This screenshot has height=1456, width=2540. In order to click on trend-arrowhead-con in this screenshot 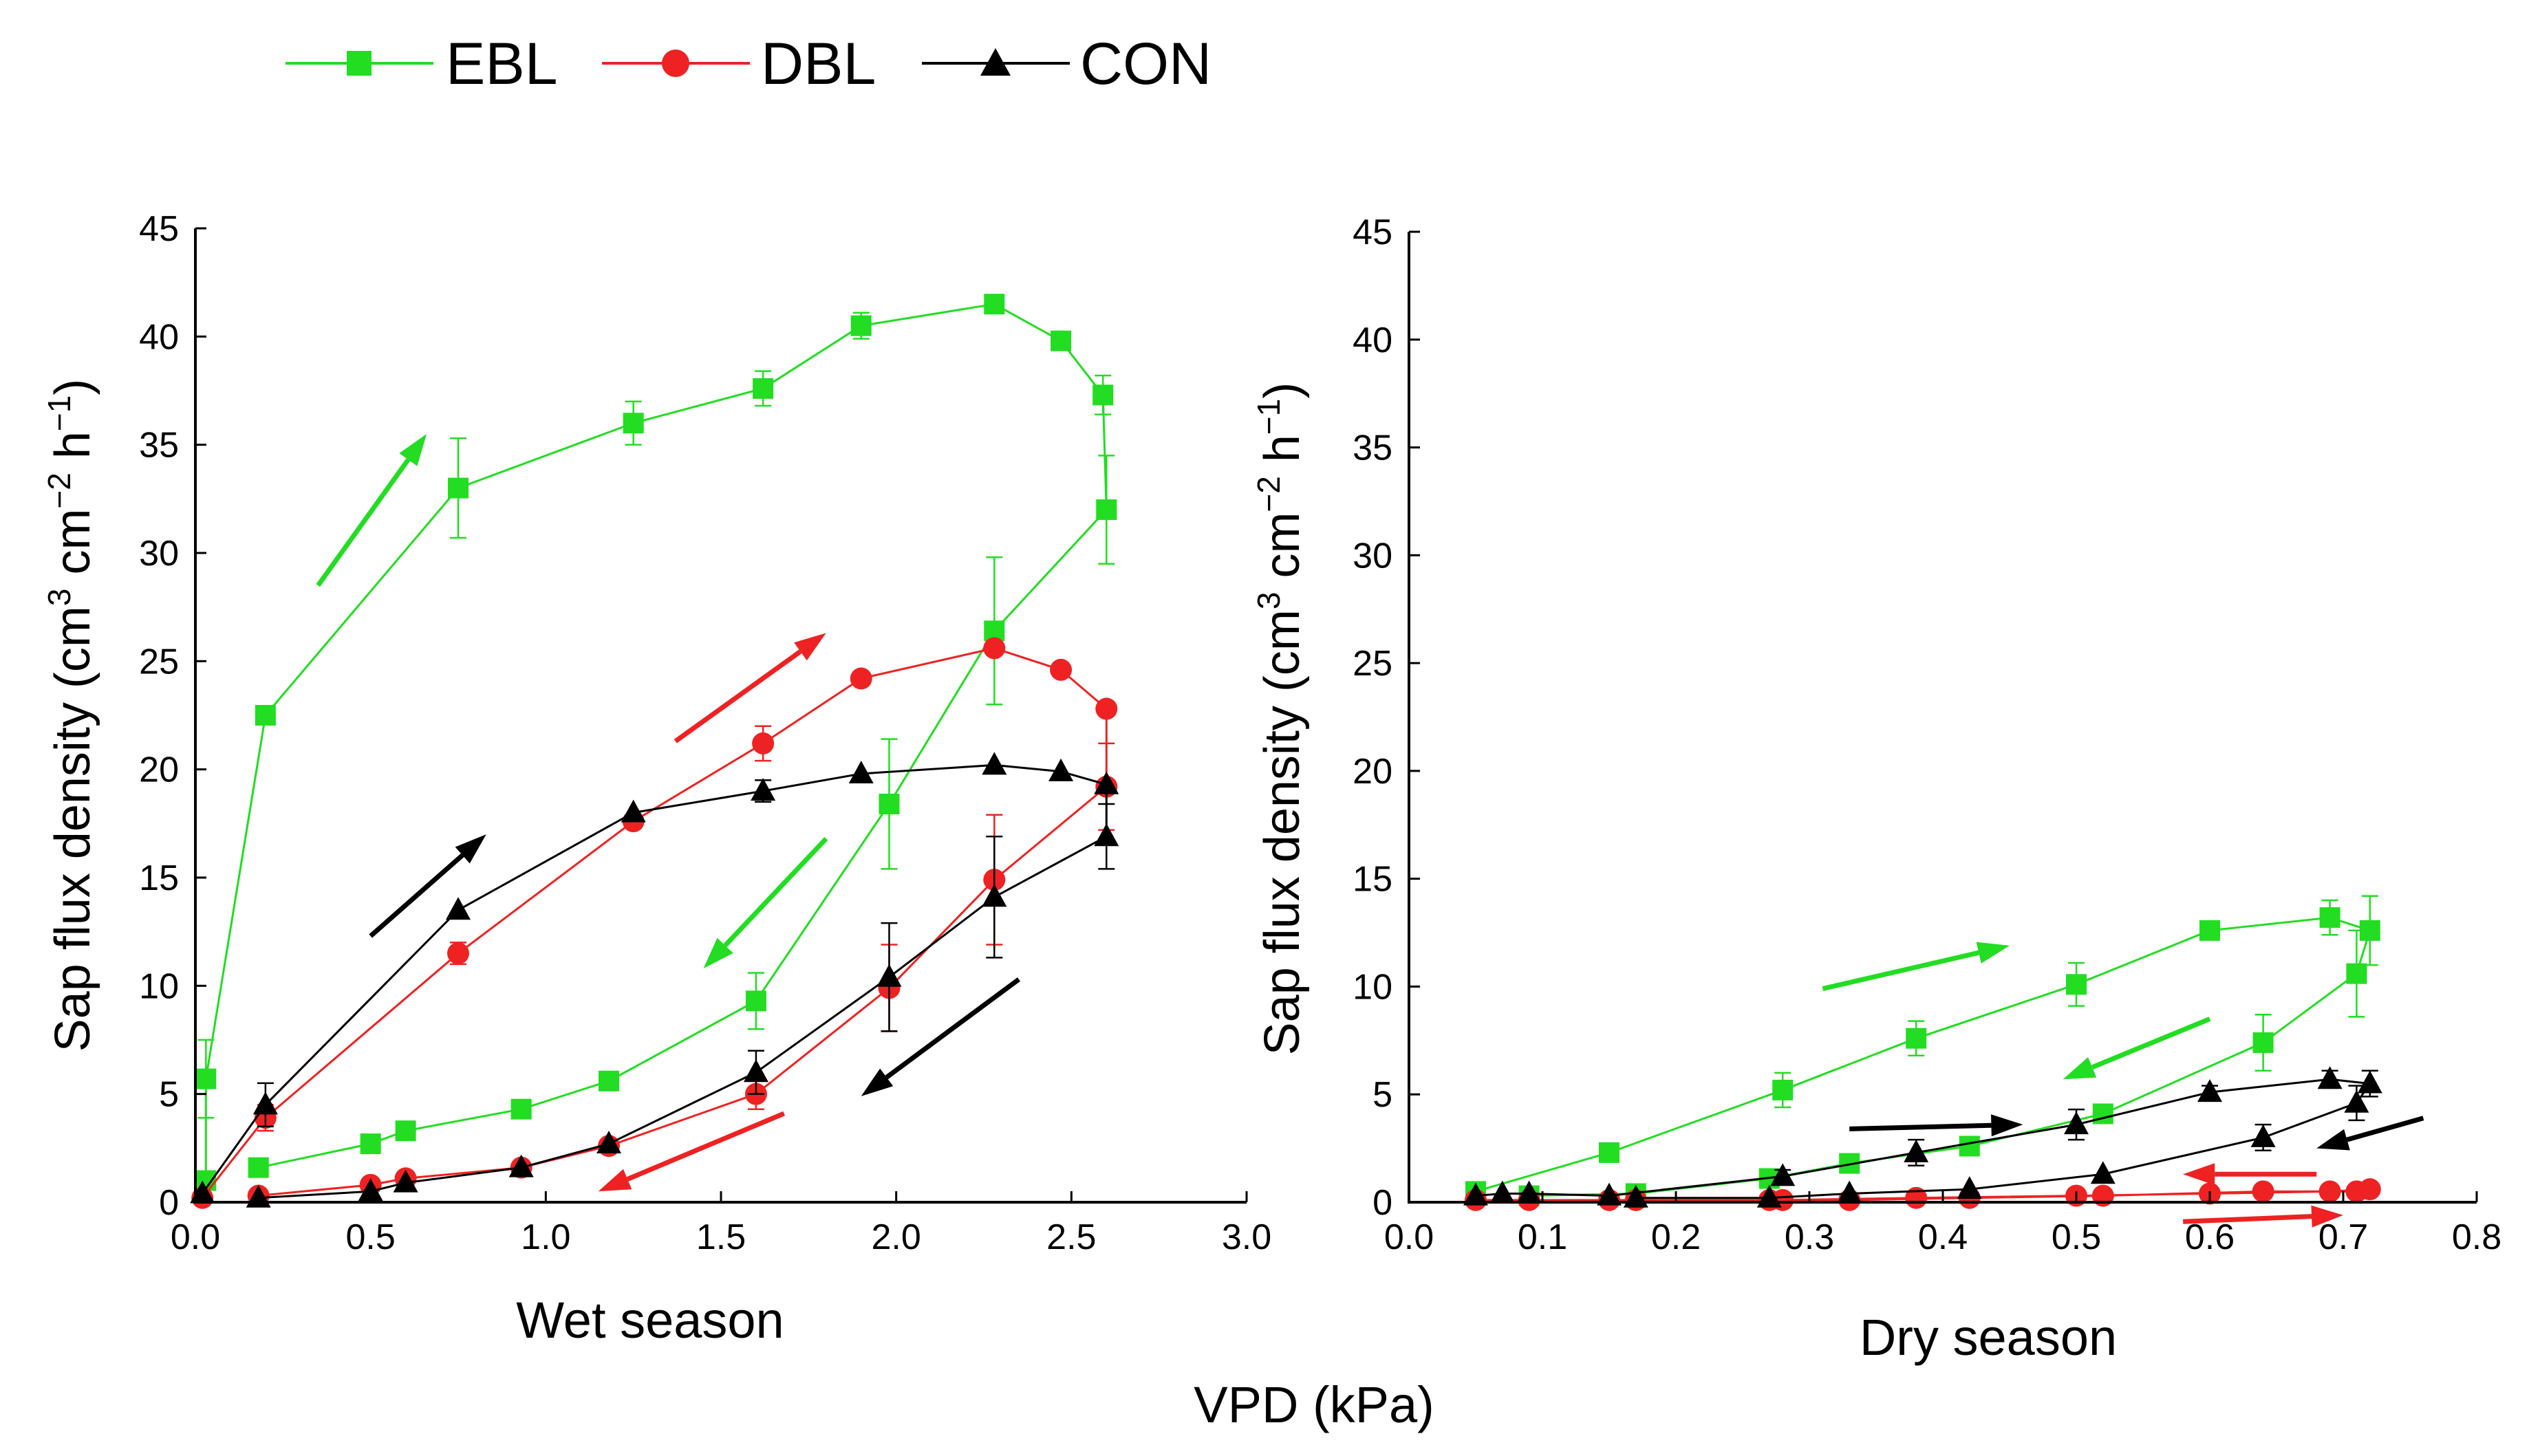, I will do `click(2333, 1140)`.